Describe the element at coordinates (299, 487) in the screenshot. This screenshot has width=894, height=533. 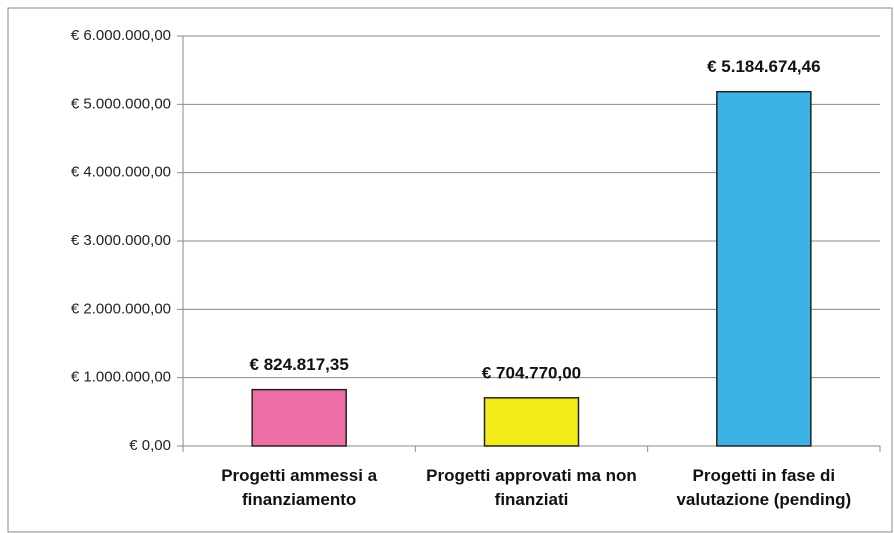
I see `x-tick-label: Progetti ammessi a finanziamento` at that location.